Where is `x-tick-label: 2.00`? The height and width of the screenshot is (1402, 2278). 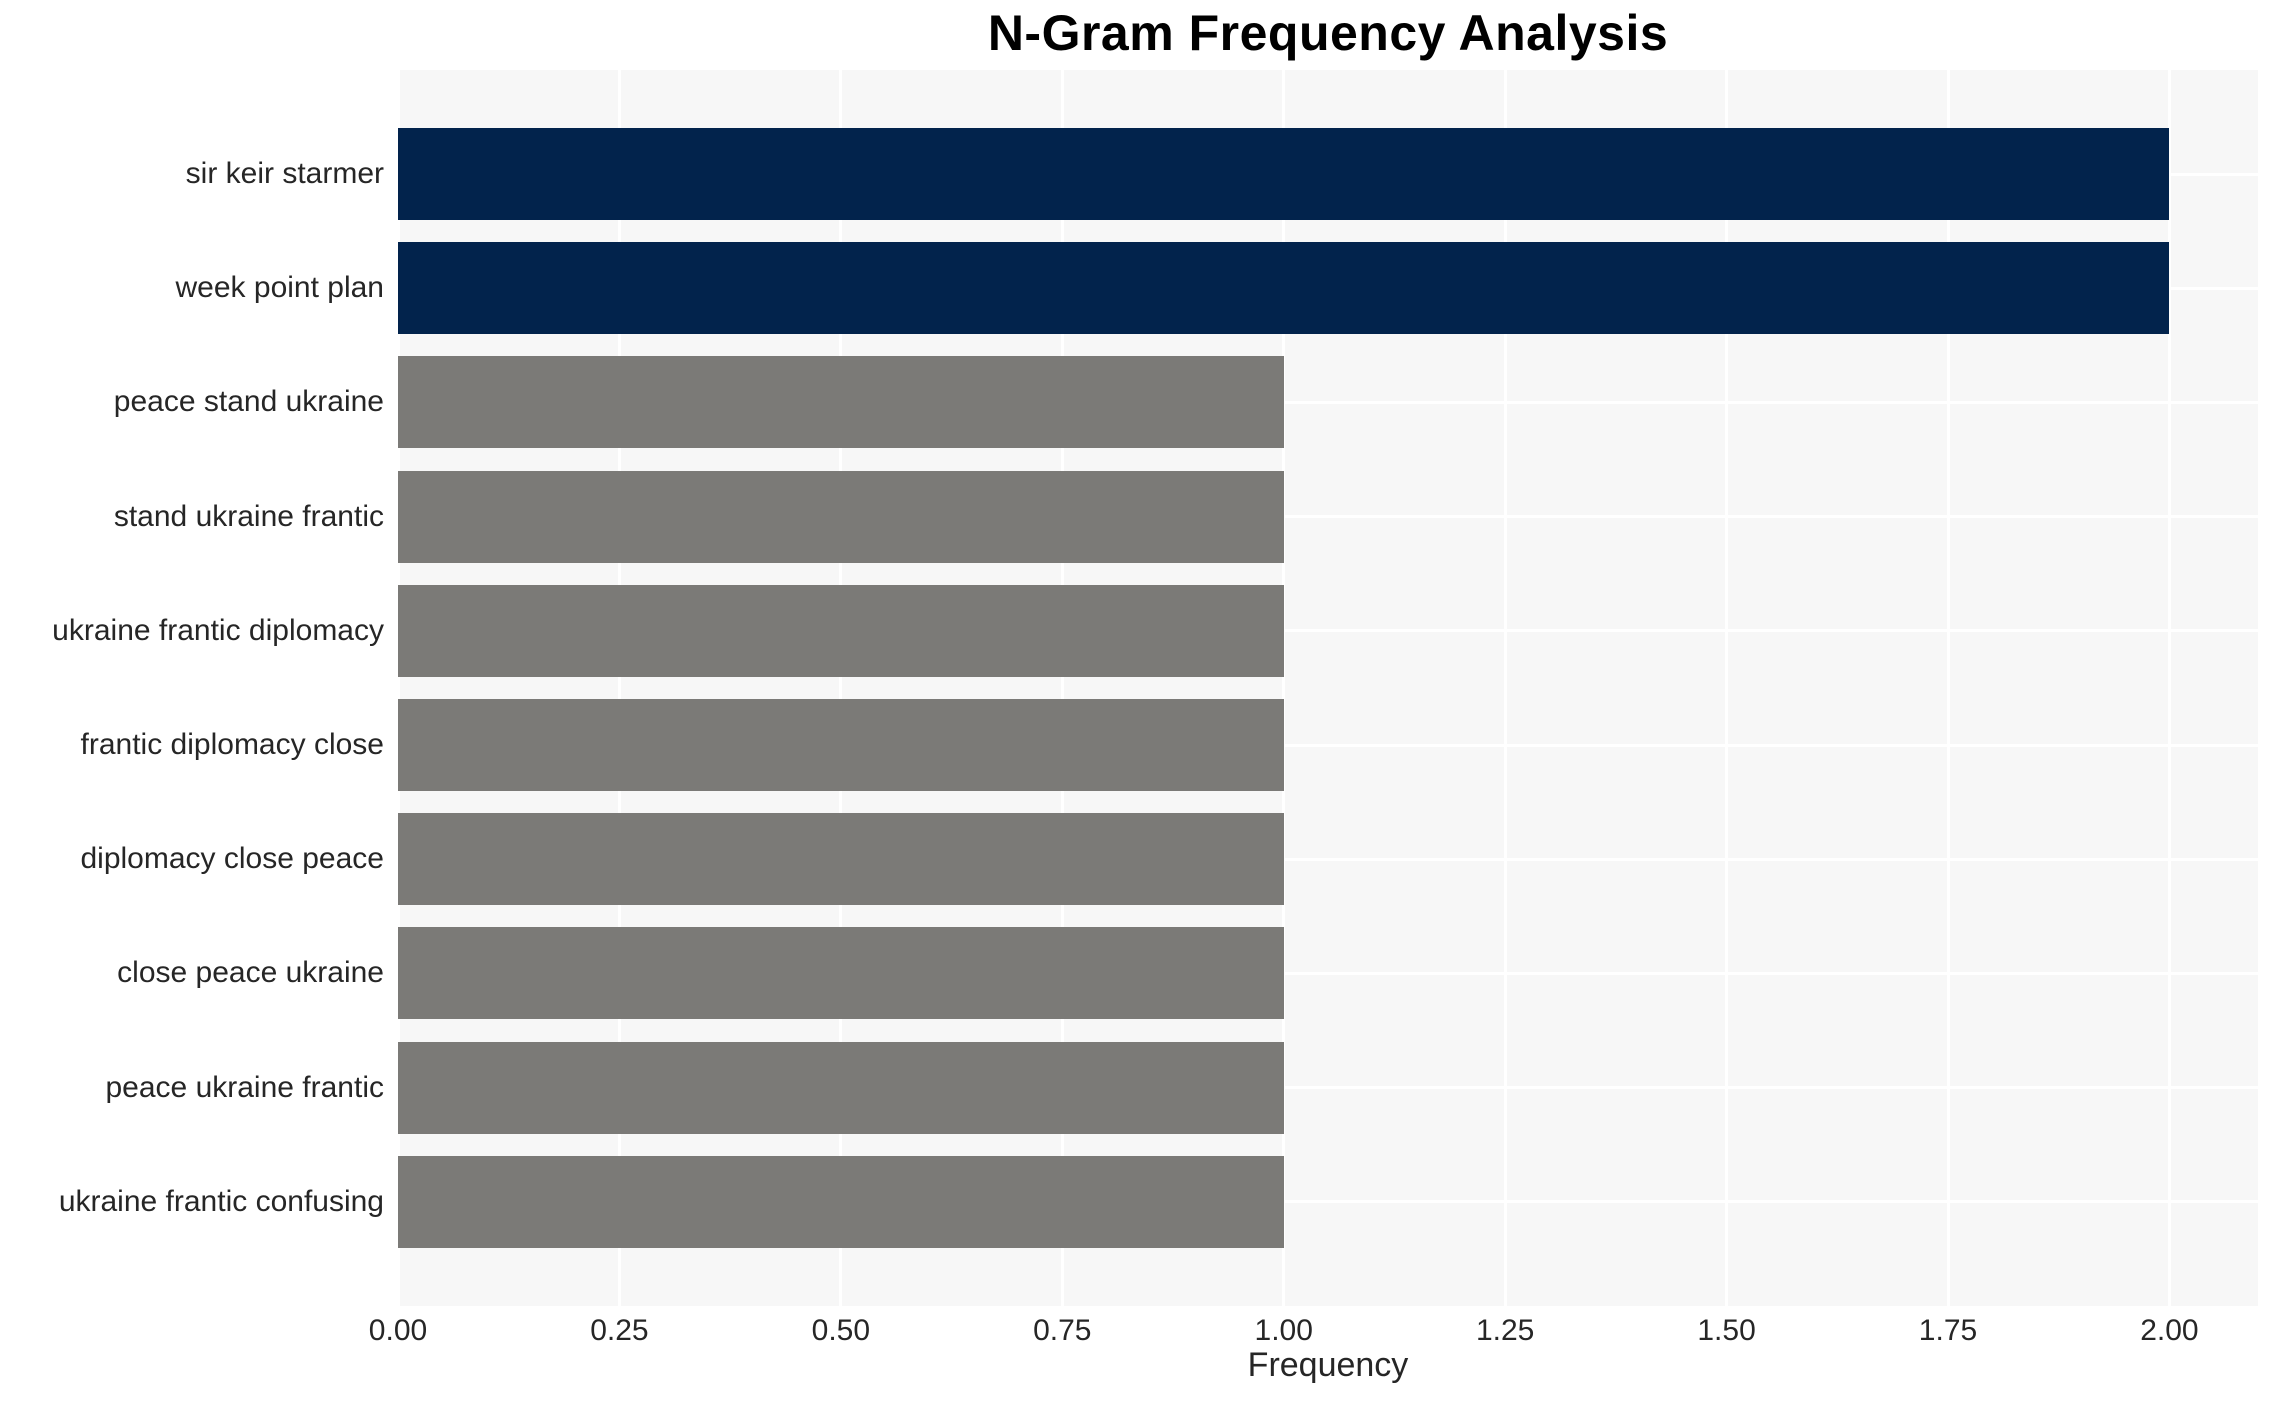 x-tick-label: 2.00 is located at coordinates (2169, 1330).